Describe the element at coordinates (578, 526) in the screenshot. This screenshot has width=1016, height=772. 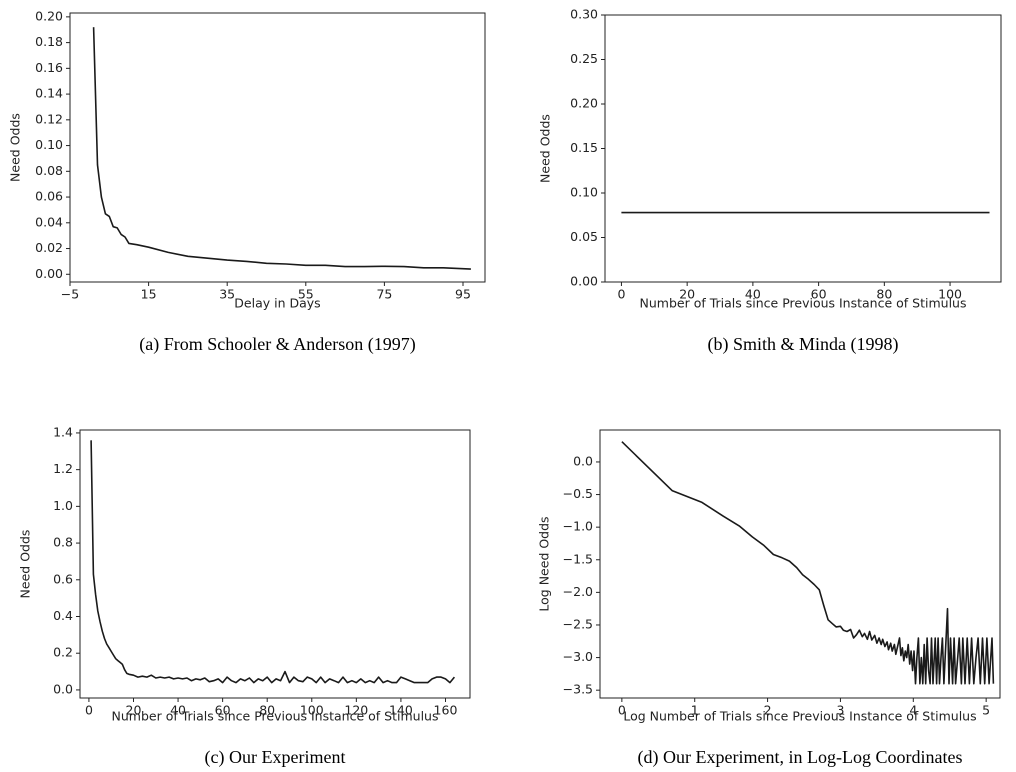
I see `y-tick-label: −1.0` at that location.